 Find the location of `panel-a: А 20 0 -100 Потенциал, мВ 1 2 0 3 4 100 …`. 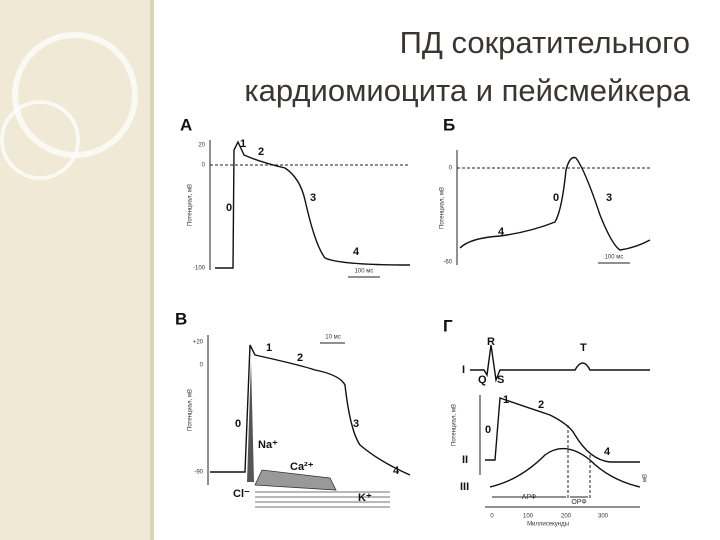

panel-a: А 20 0 -100 Потенциал, мВ 1 2 0 3 4 100 … is located at coordinates (295, 196).